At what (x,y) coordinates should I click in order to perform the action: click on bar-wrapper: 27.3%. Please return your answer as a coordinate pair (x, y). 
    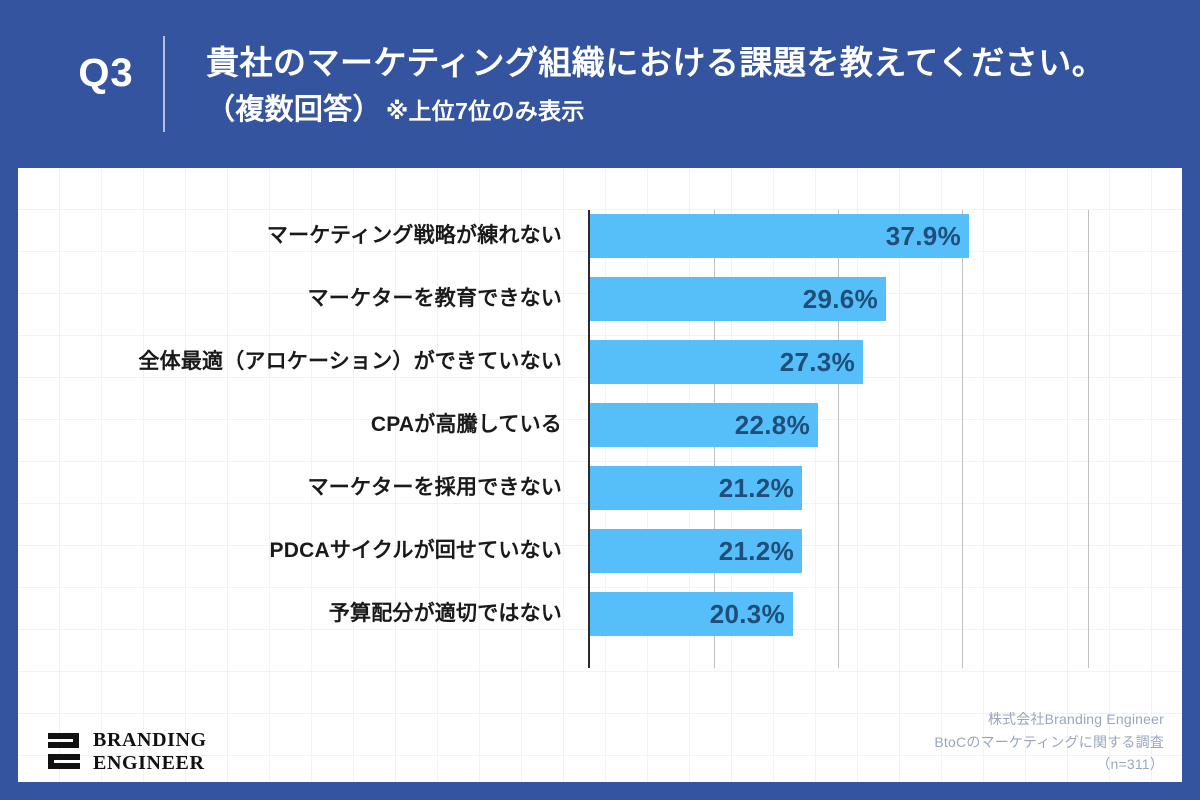
    Looking at the image, I should click on (726, 362).